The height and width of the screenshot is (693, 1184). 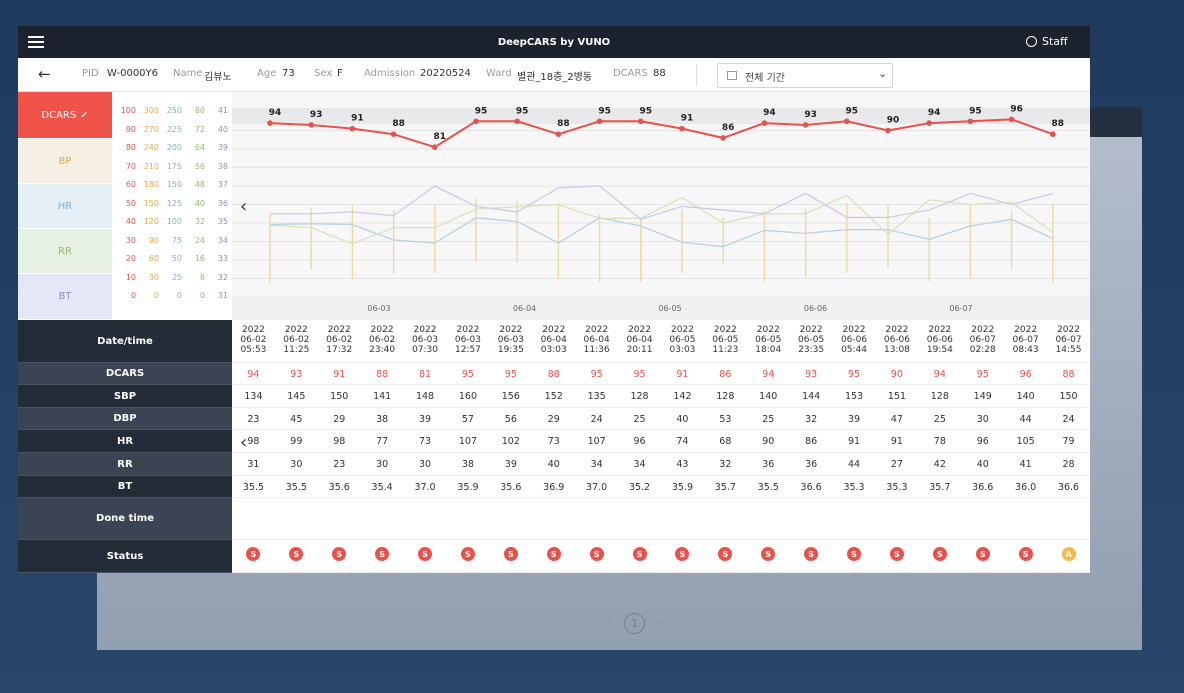 I want to click on time-text: 23:40, so click(x=382, y=350).